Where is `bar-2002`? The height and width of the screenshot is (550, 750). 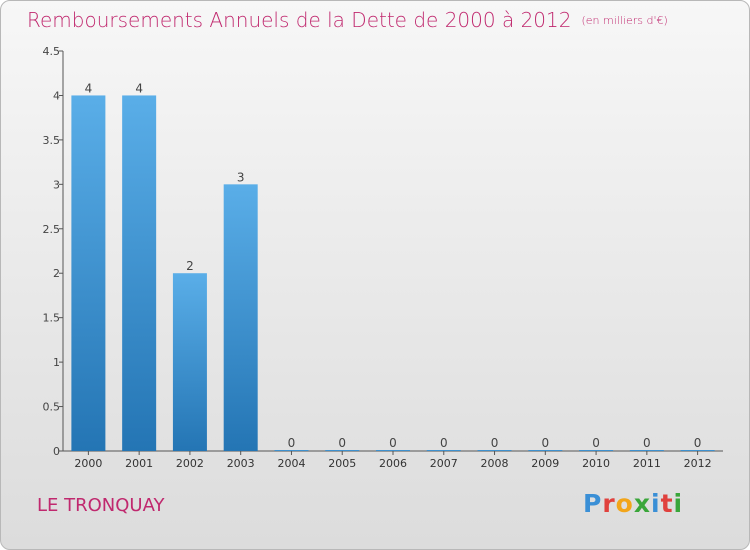
bar-2002 is located at coordinates (189, 362).